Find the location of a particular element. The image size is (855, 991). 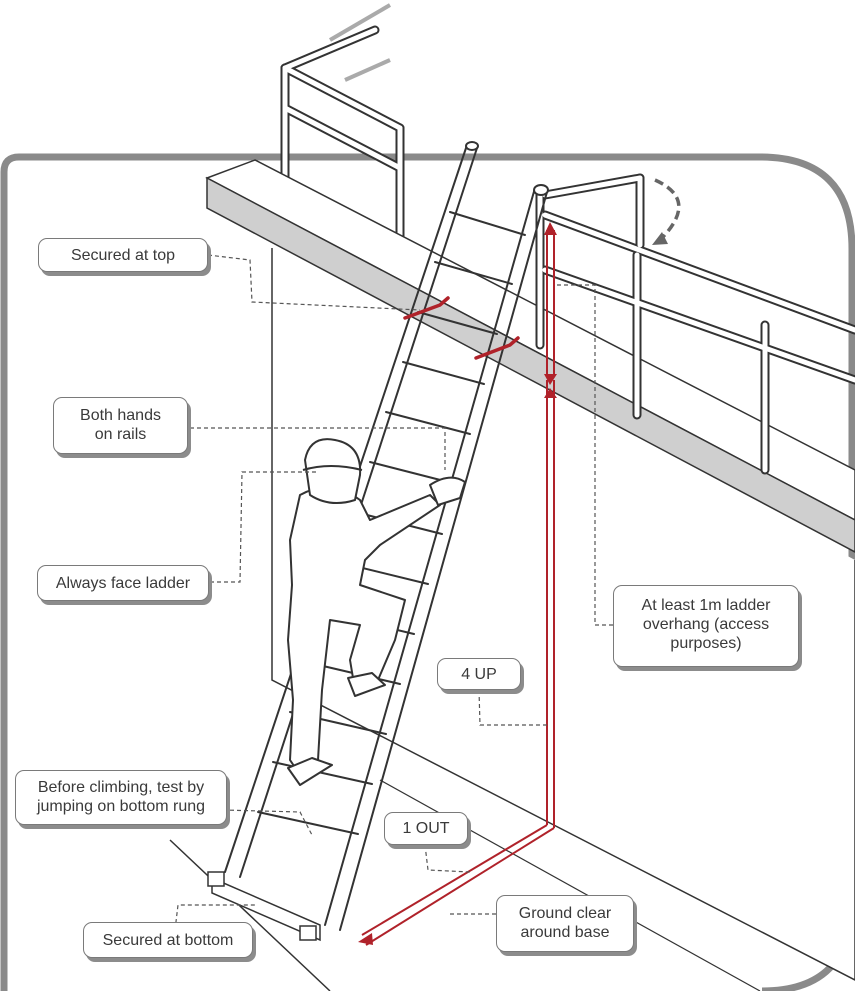

right-railing-inner is located at coordinates (696, 324).